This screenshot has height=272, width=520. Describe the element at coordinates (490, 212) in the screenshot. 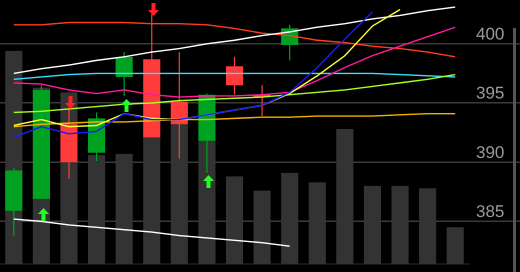

I see `y-tick-label: 385` at that location.